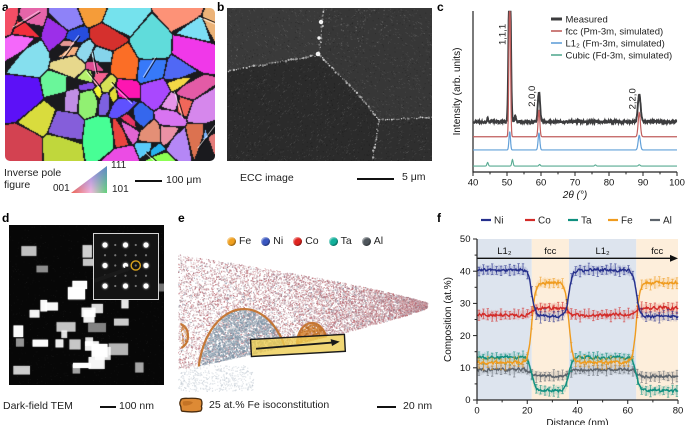 The image size is (685, 425). Describe the element at coordinates (340, 241) in the screenshot. I see `legend-item-ta: Ta` at that location.